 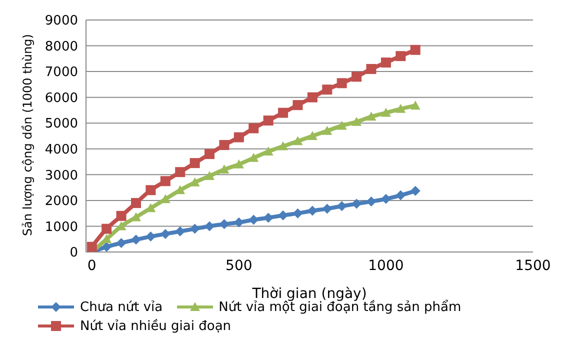 What do you see at coordinates (61, 227) in the screenshot?
I see `y-tick-label: 1000` at bounding box center [61, 227].